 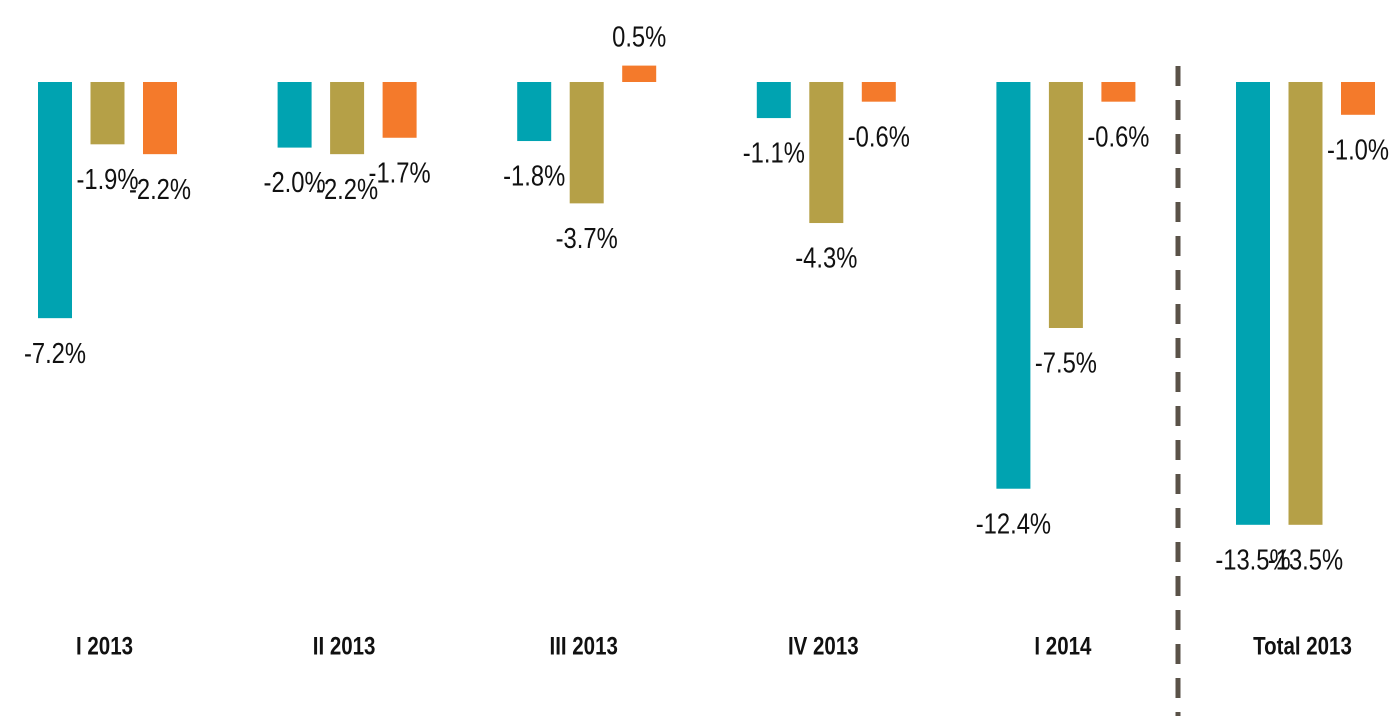 I want to click on data-label: -1.0%, so click(x=1358, y=149).